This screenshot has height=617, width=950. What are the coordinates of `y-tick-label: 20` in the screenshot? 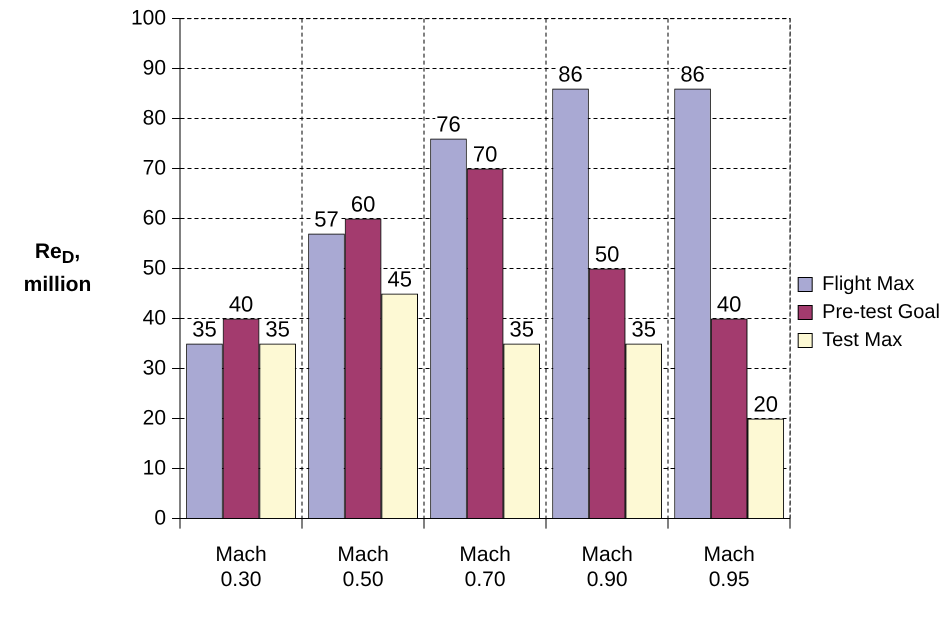 It's located at (154, 418).